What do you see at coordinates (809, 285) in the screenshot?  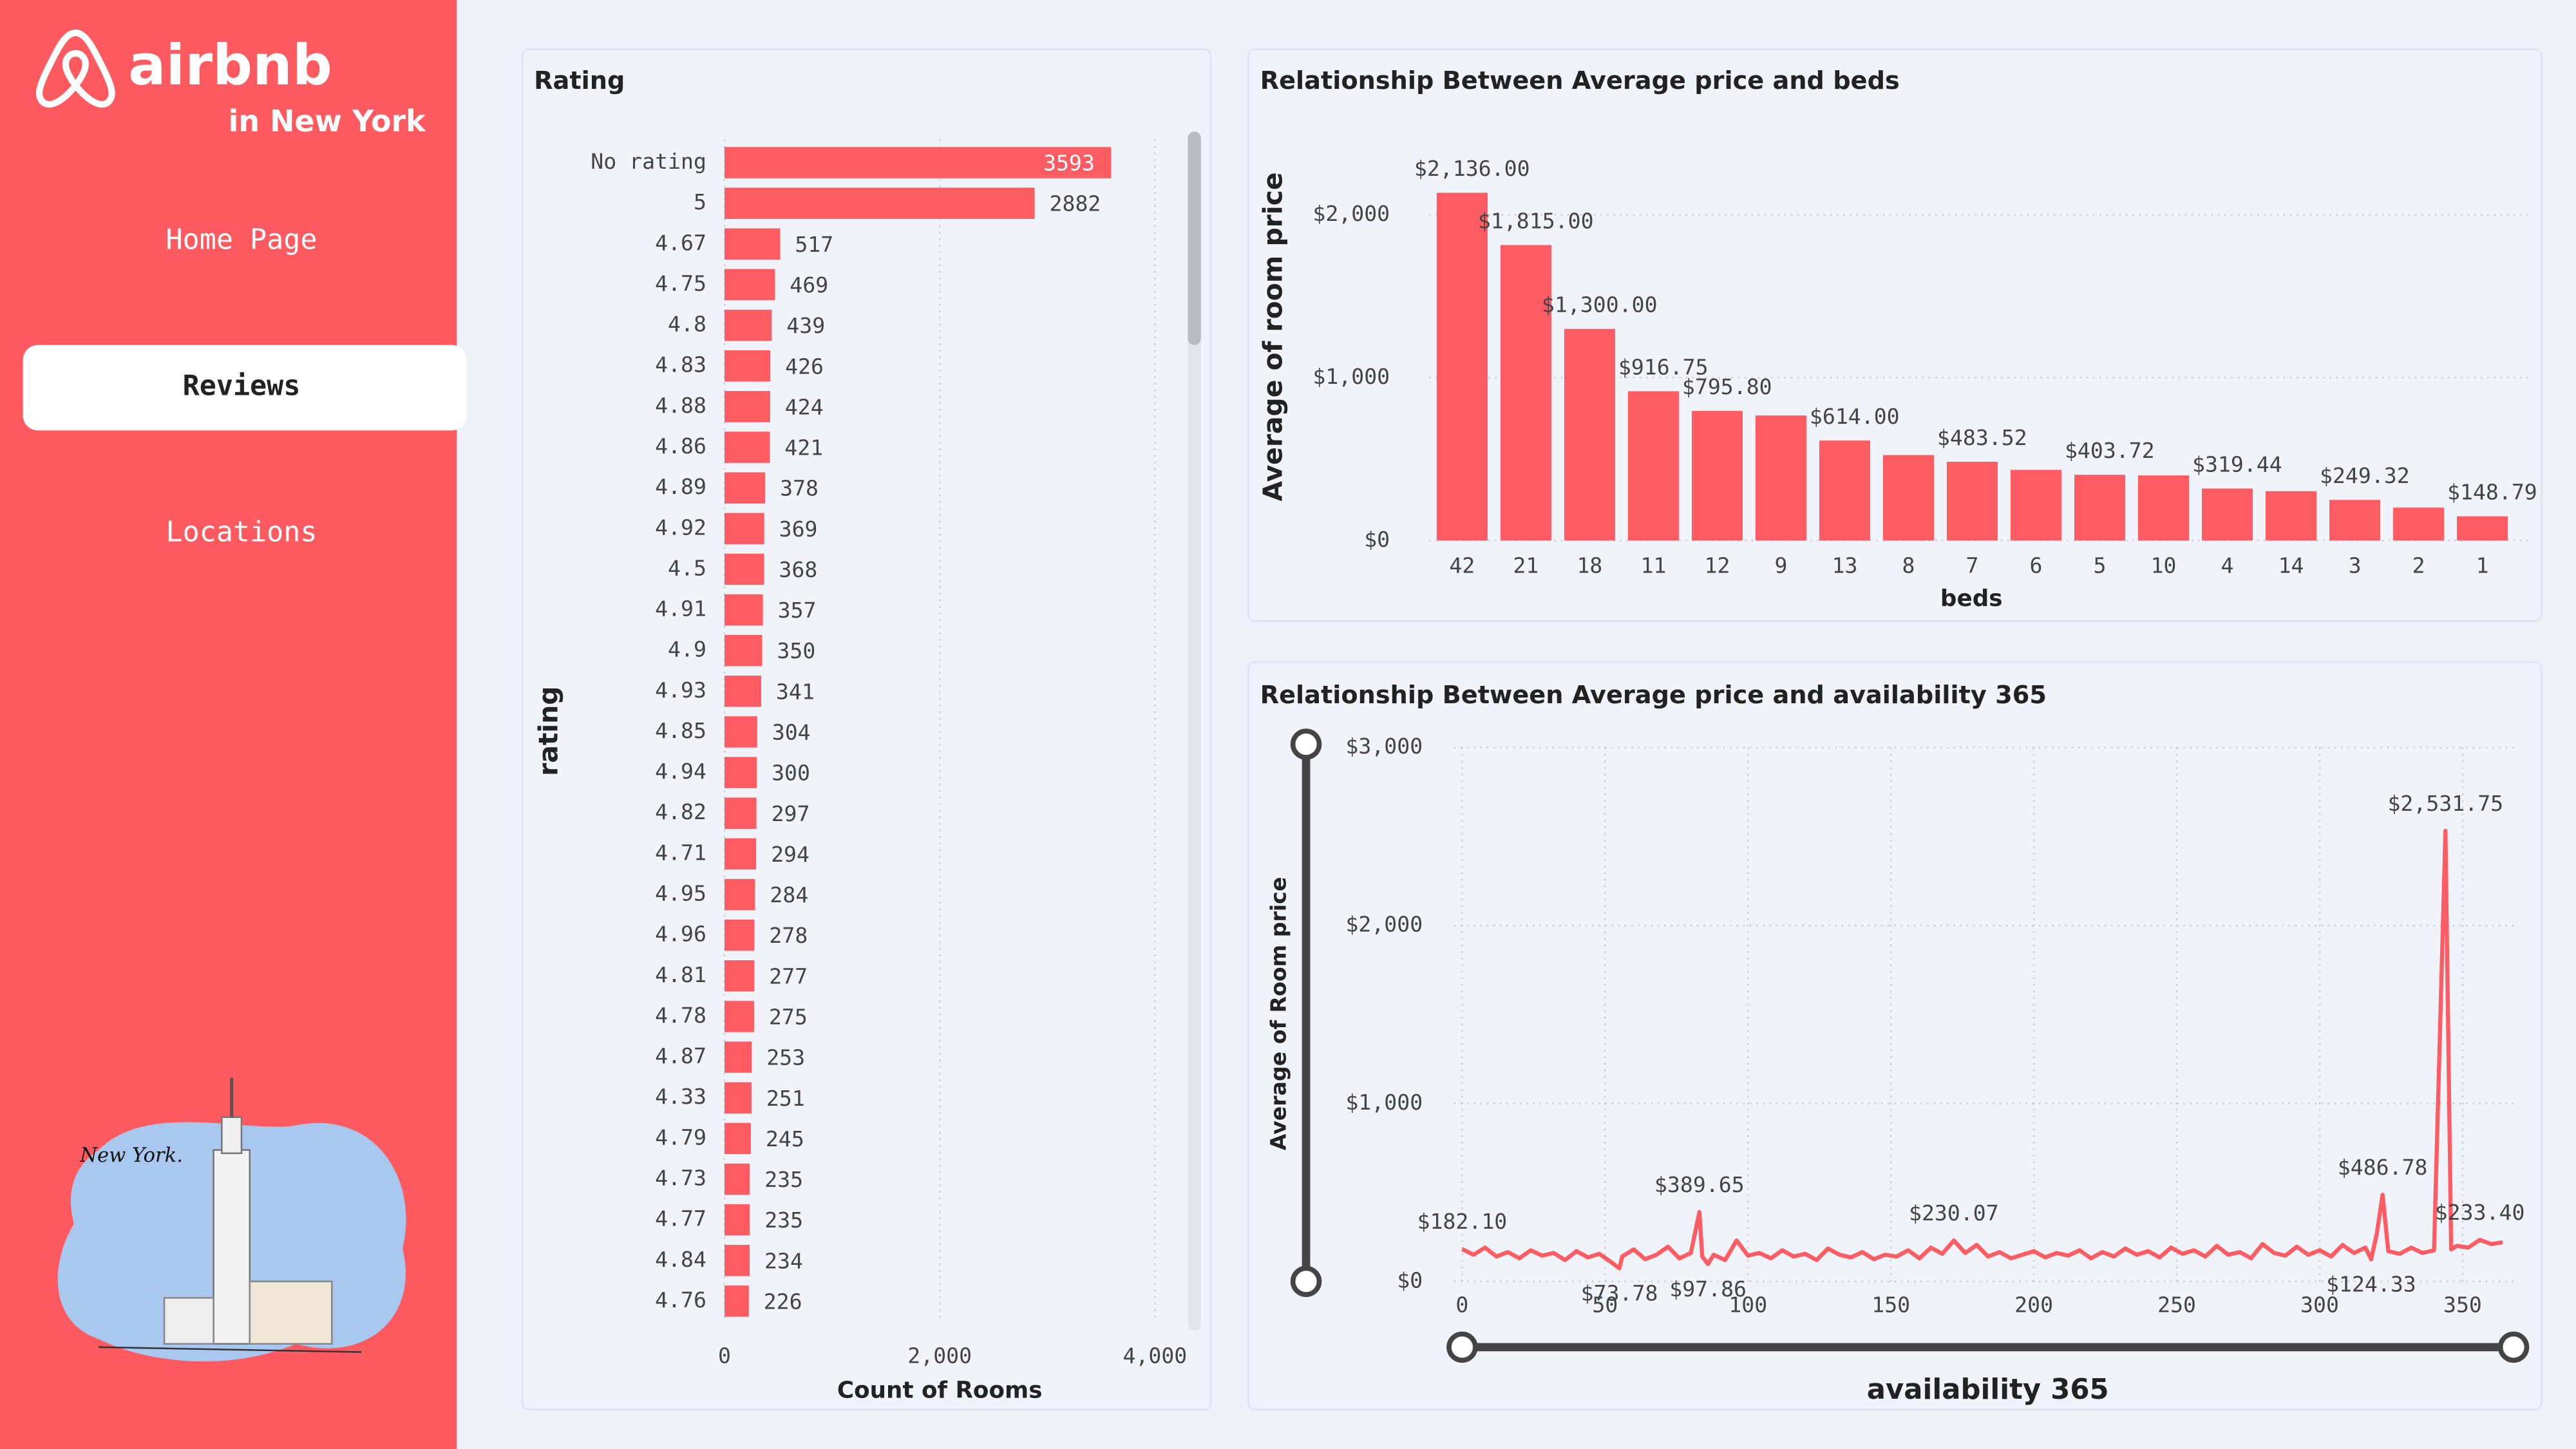 I see `data-label: 469` at bounding box center [809, 285].